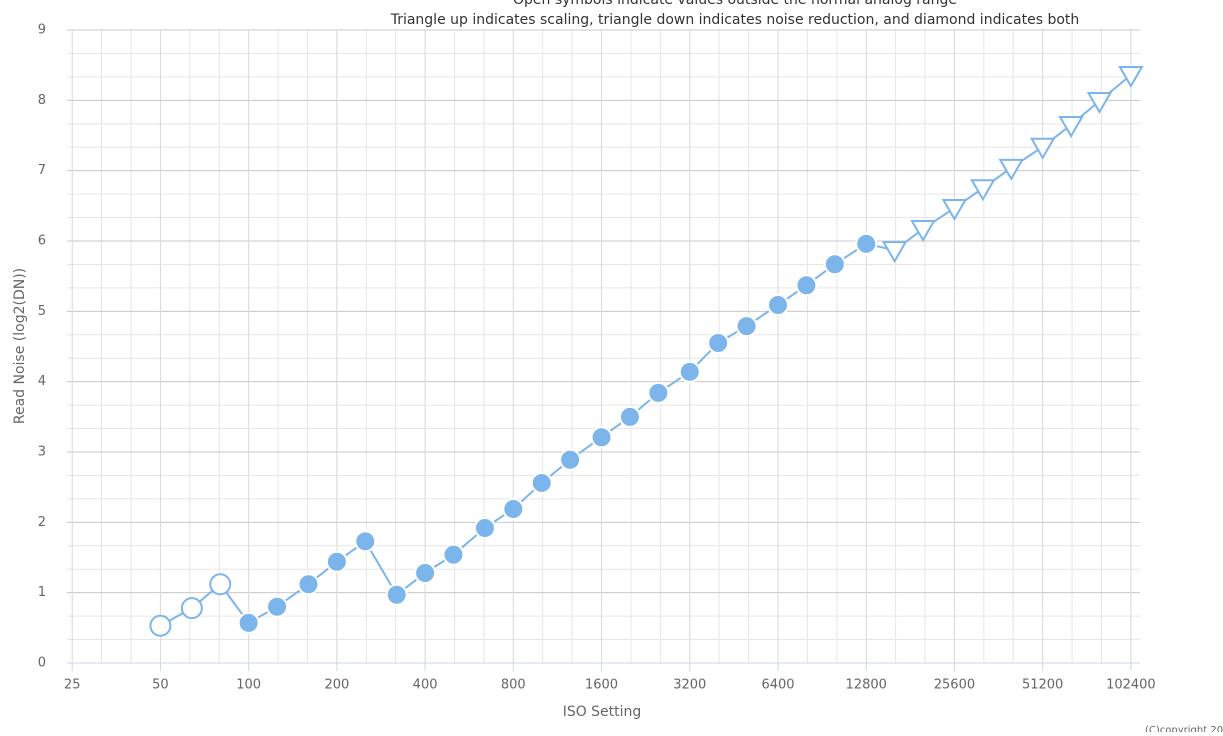 The width and height of the screenshot is (1223, 736). What do you see at coordinates (42, 100) in the screenshot?
I see `y-tick-label: 8` at bounding box center [42, 100].